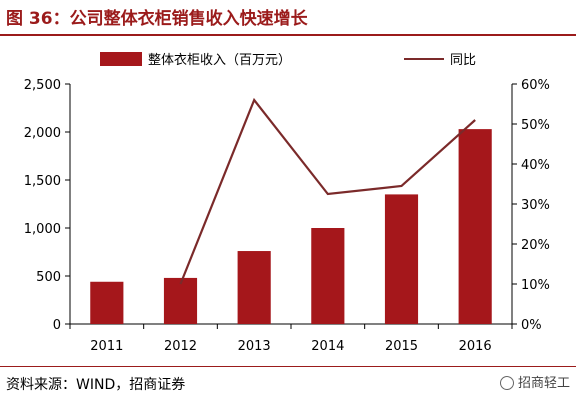 The image size is (576, 405). What do you see at coordinates (42, 133) in the screenshot?
I see `y-left-tick-label: 2,000` at bounding box center [42, 133].